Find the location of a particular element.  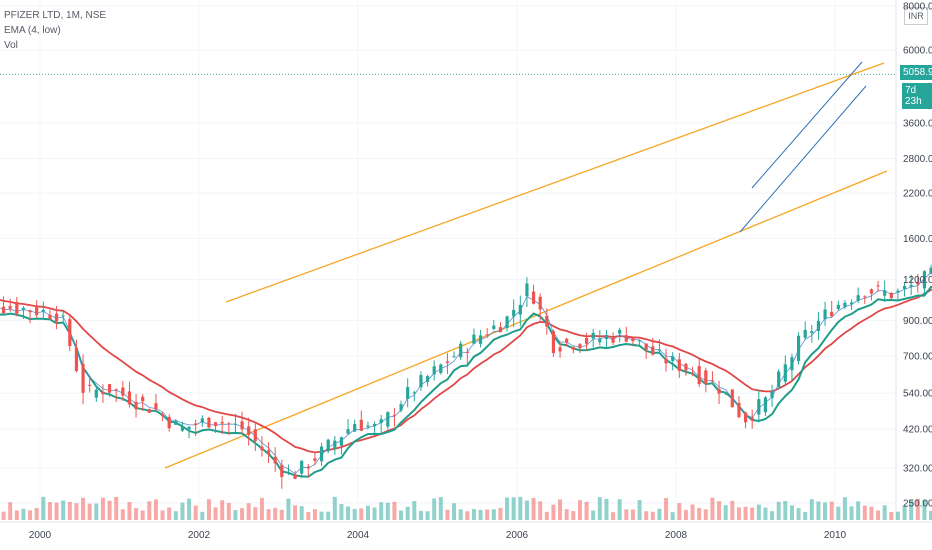

price-tick-label: 540.00 is located at coordinates (917, 394).